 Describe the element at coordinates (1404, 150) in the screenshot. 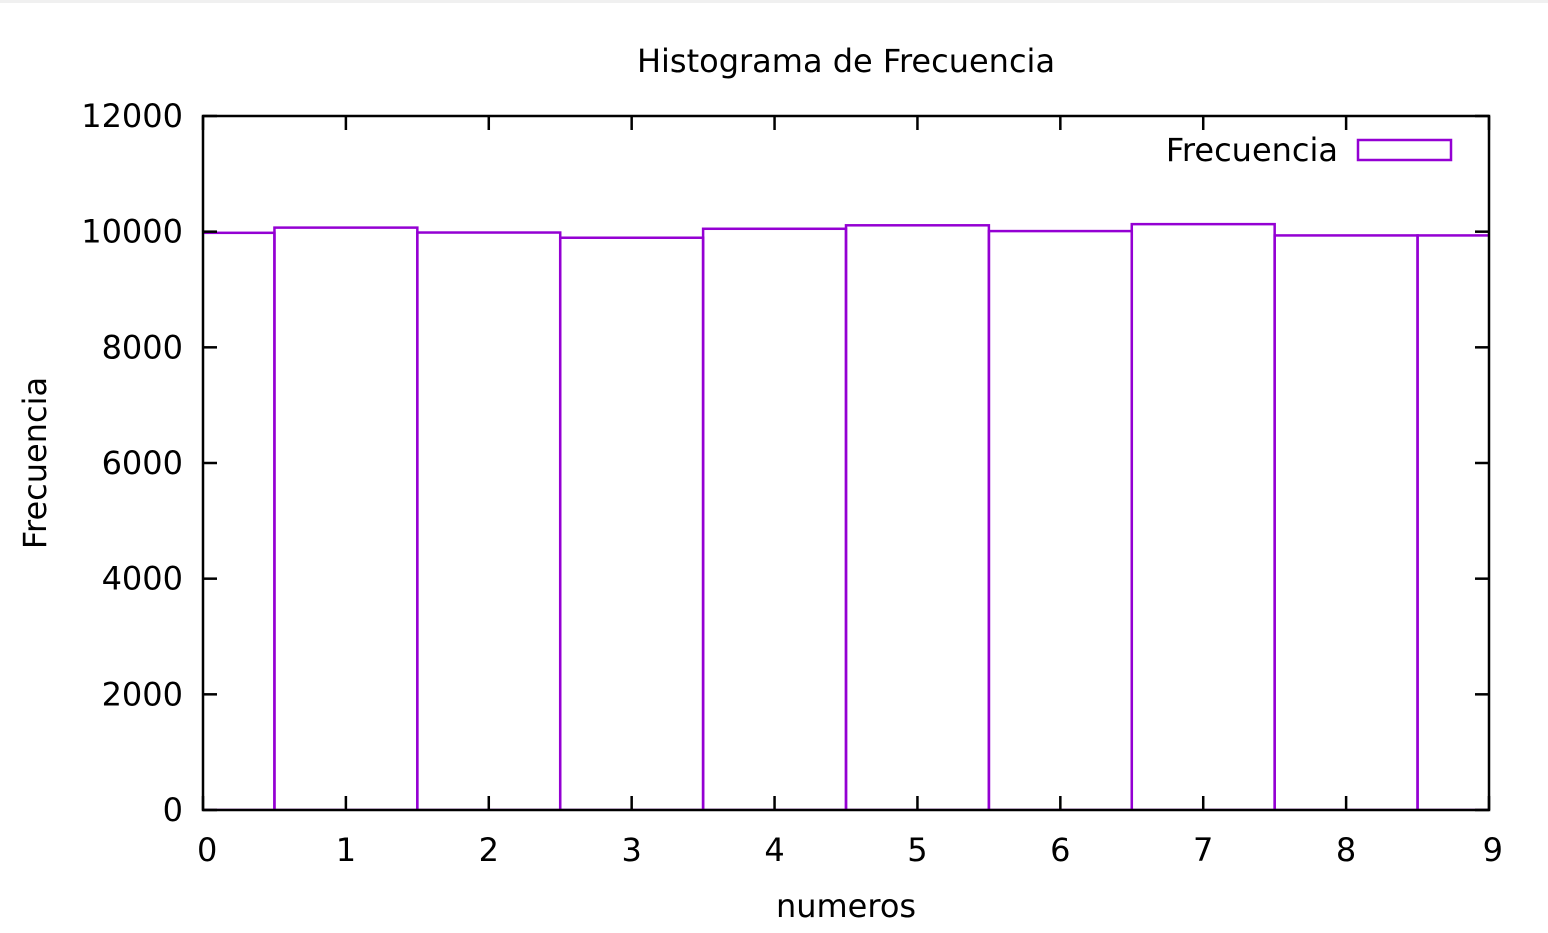

I see `legend-swatch` at that location.